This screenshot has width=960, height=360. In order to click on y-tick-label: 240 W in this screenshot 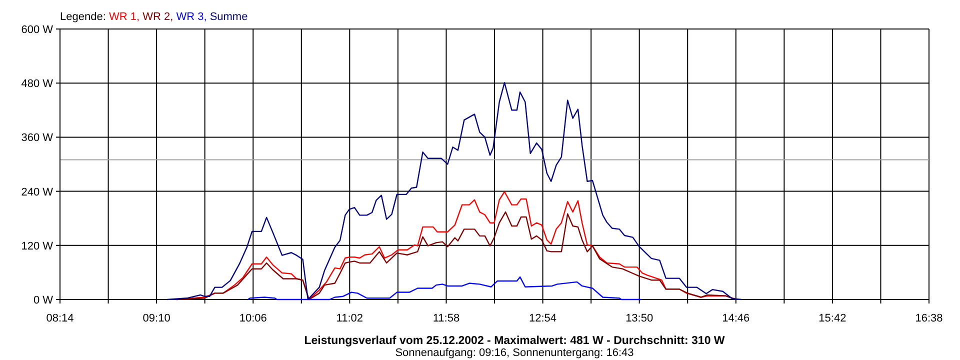, I will do `click(37, 192)`.